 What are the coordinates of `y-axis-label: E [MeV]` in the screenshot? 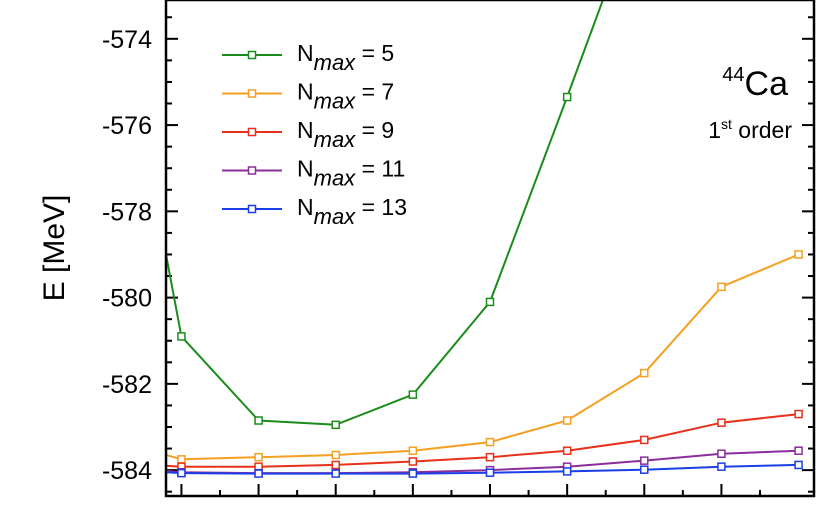 It's located at (54, 248).